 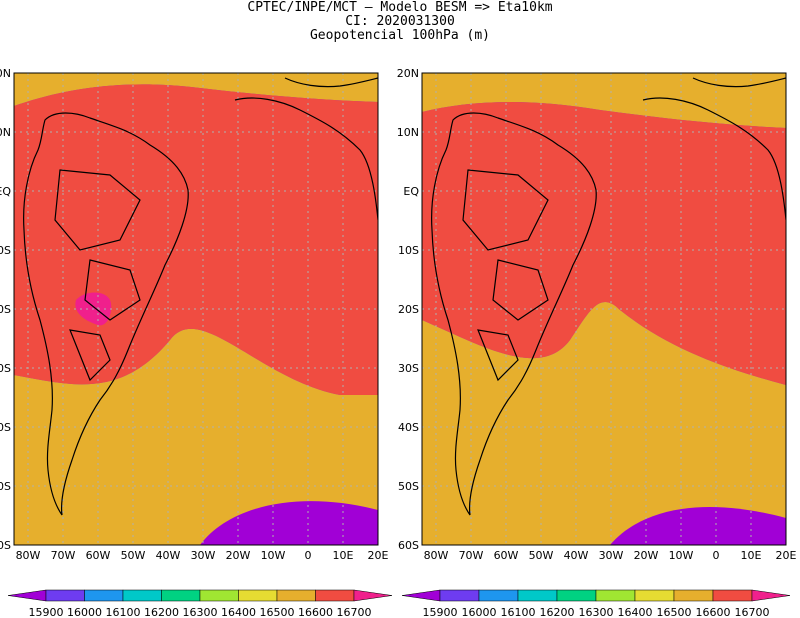 I want to click on title-line-2: CI: 2020031300, so click(x=400, y=21).